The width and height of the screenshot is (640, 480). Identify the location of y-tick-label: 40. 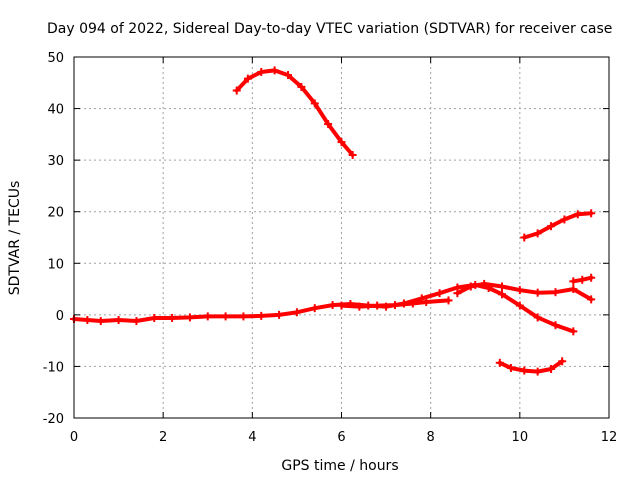
(55, 110).